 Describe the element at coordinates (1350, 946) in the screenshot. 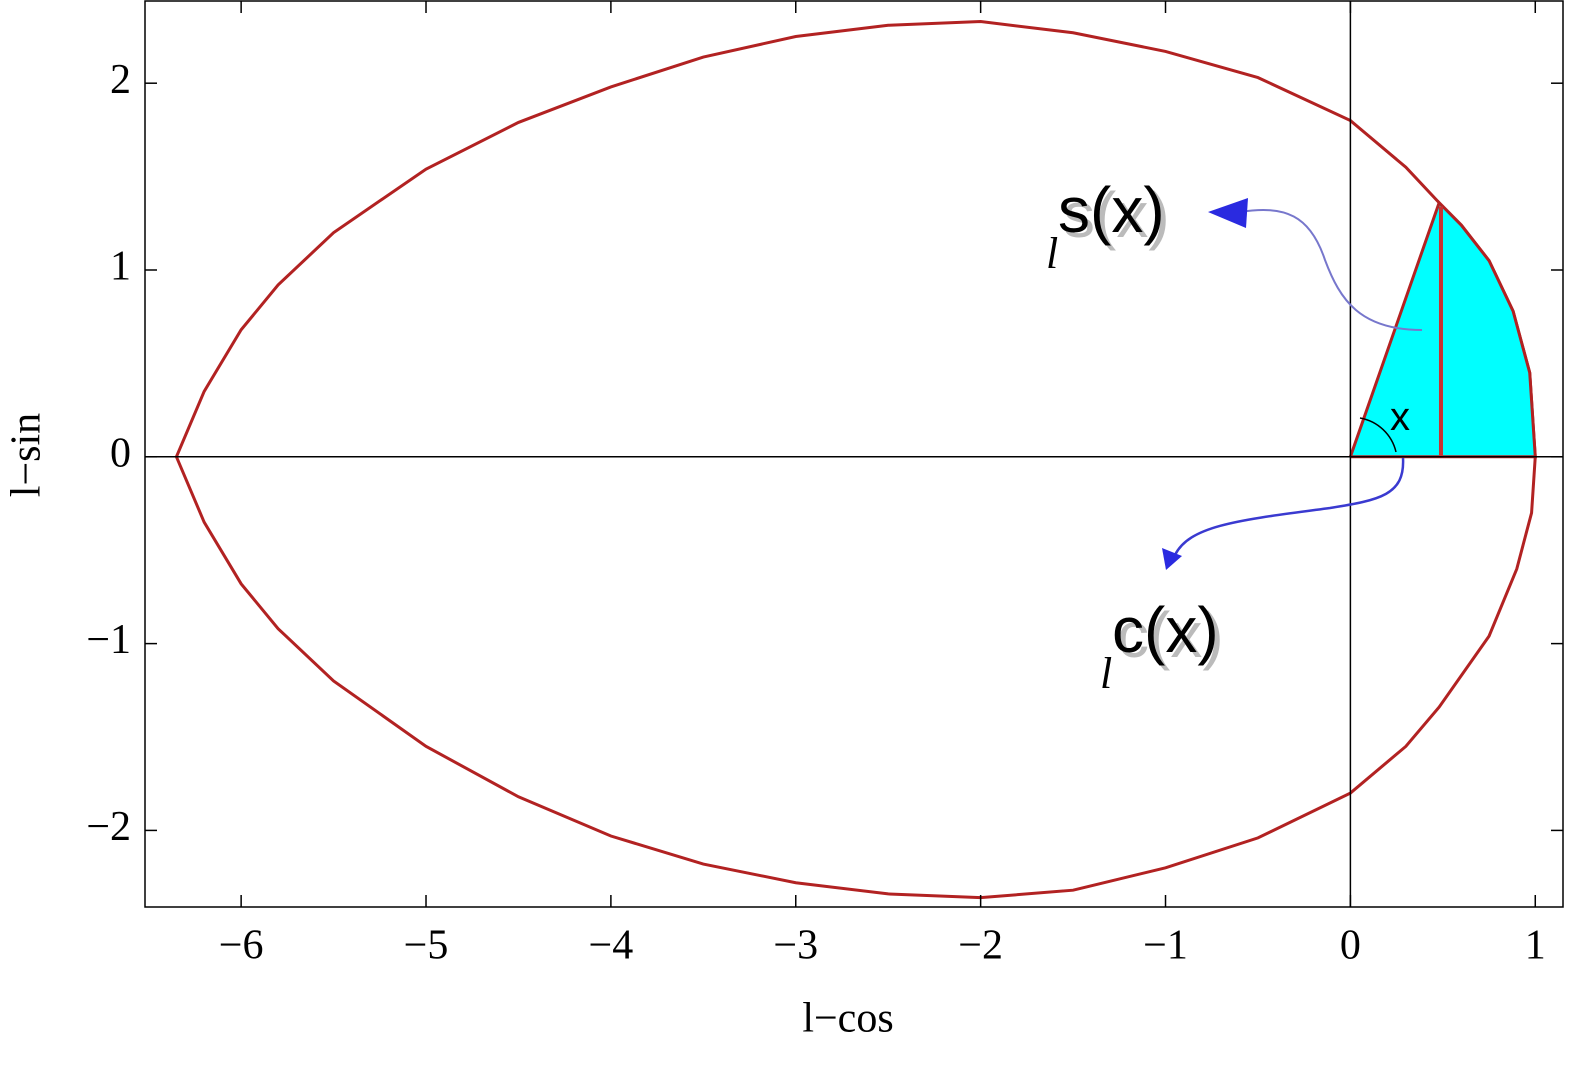

I see `x-tick-label: 0` at that location.